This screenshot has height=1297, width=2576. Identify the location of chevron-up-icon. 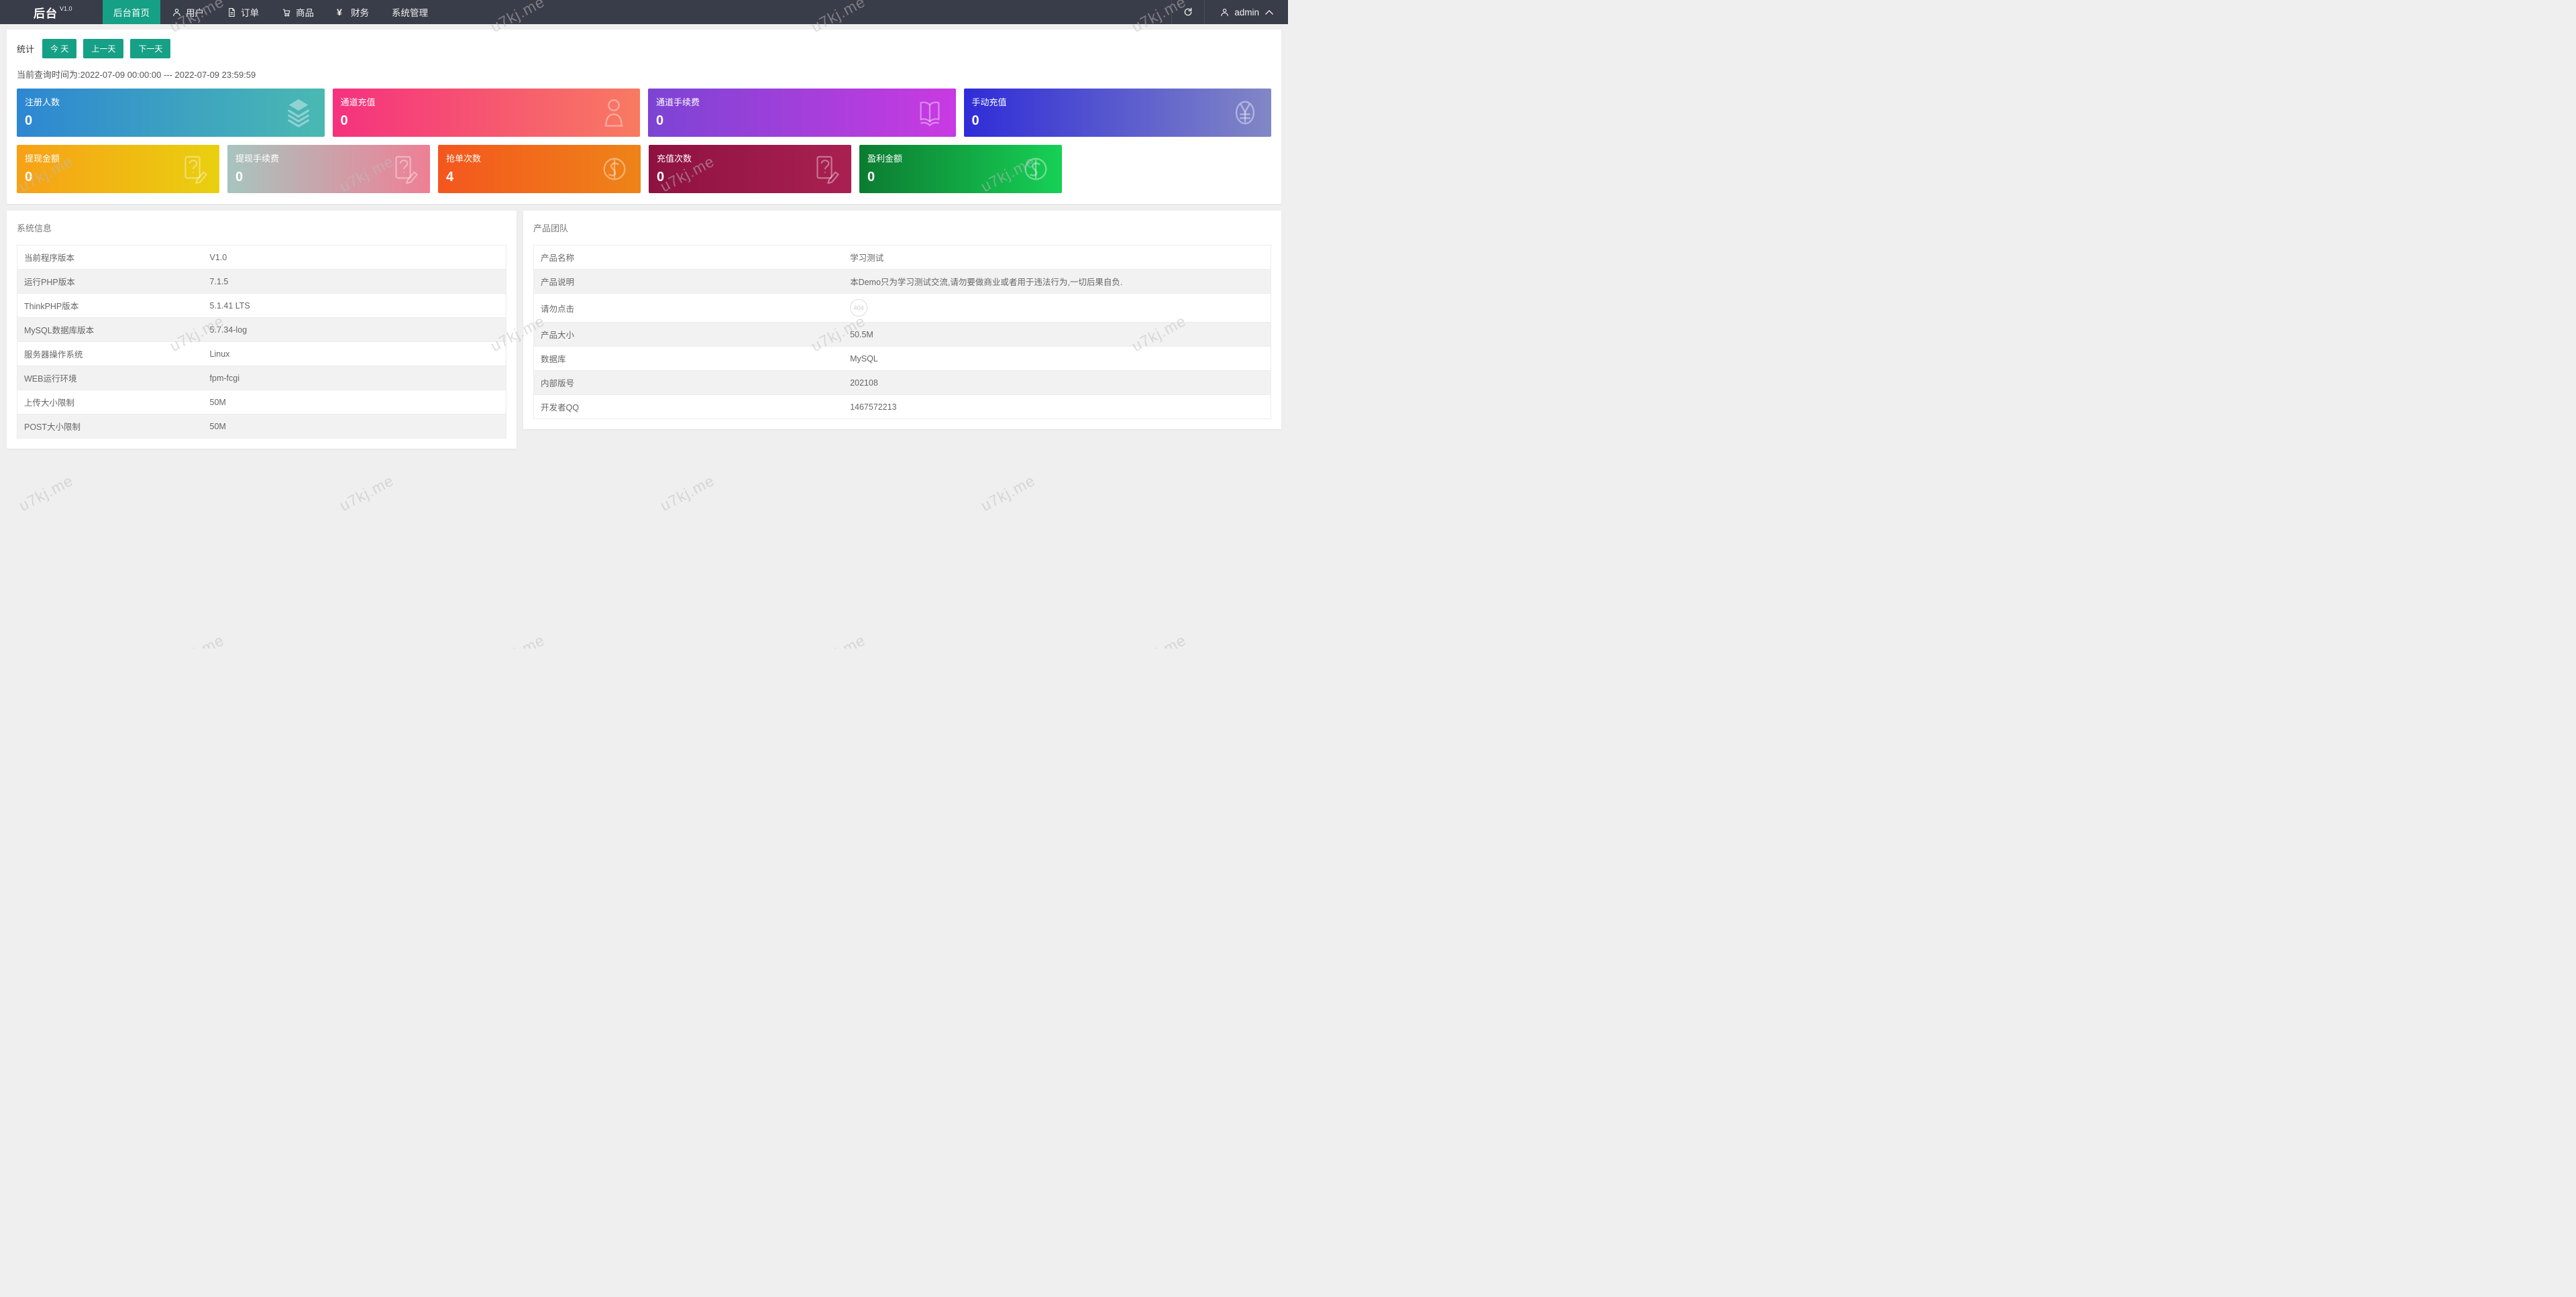
(1269, 12).